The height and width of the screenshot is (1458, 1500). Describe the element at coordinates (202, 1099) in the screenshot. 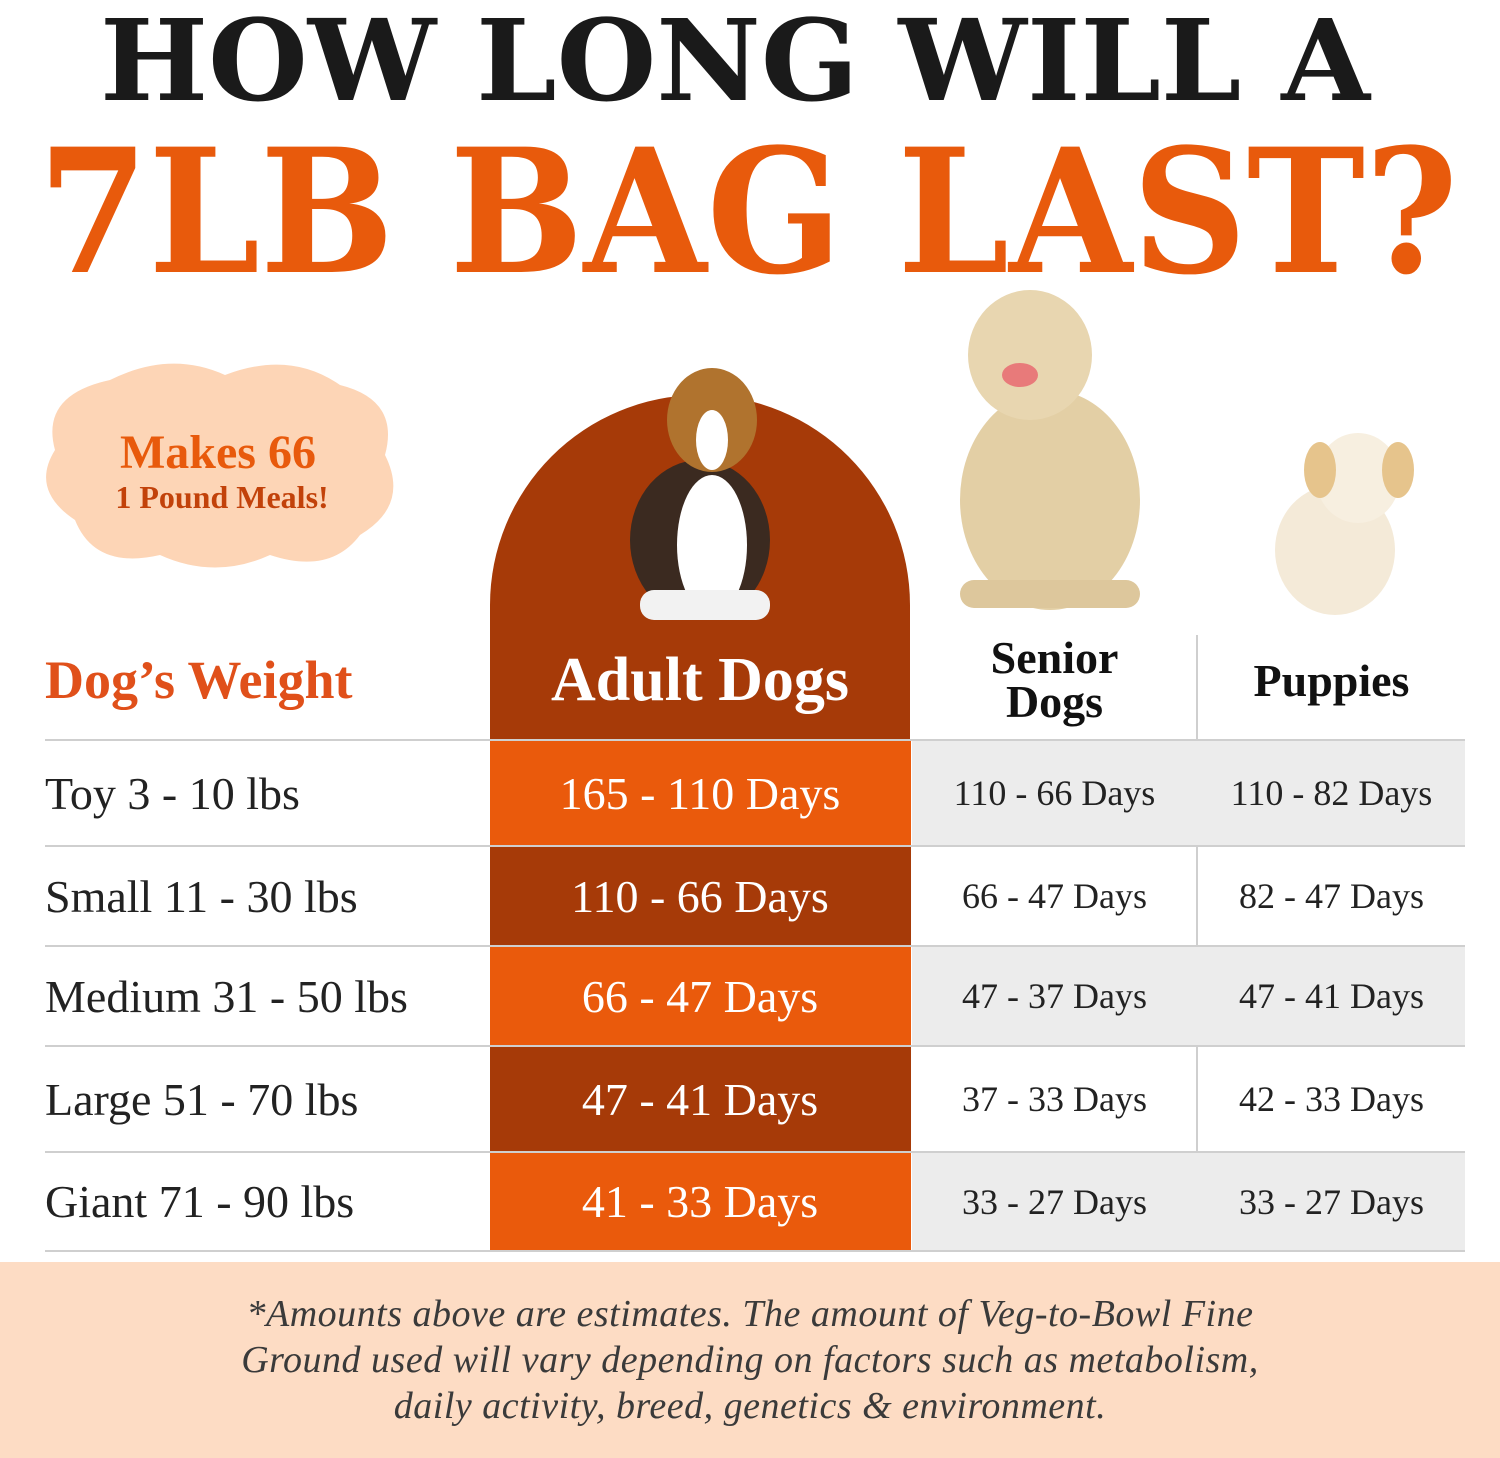

I see `weight-label: Large 51 - 70 lbs` at that location.